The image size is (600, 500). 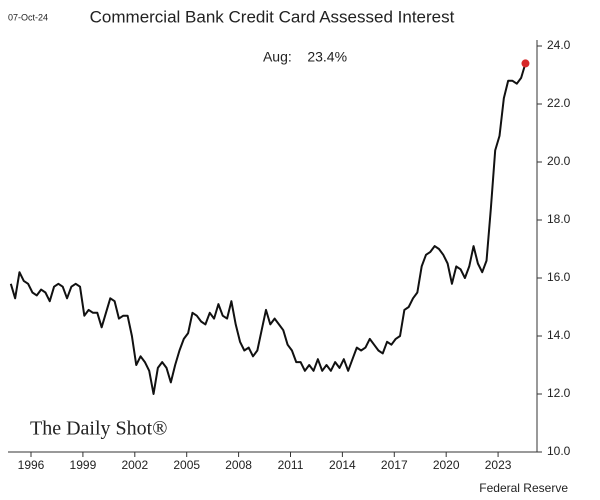 I want to click on x-tick-label: 2023, so click(x=498, y=465).